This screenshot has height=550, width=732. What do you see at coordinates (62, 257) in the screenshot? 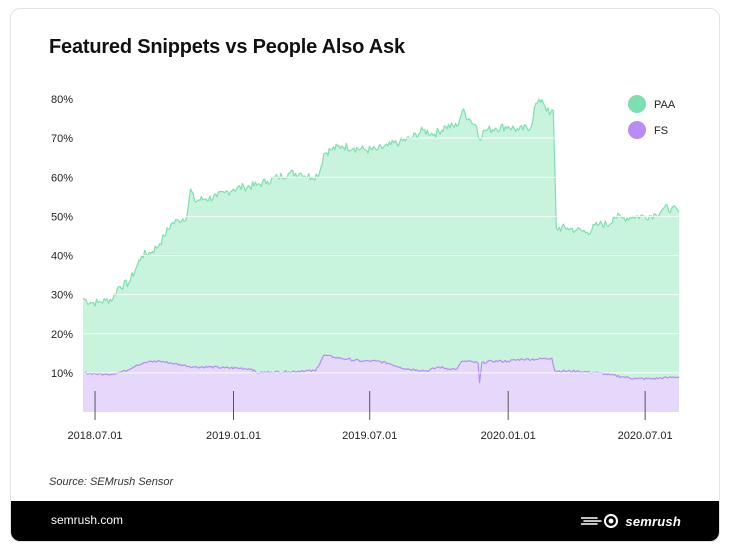
I see `y-tick-label: 40%` at bounding box center [62, 257].